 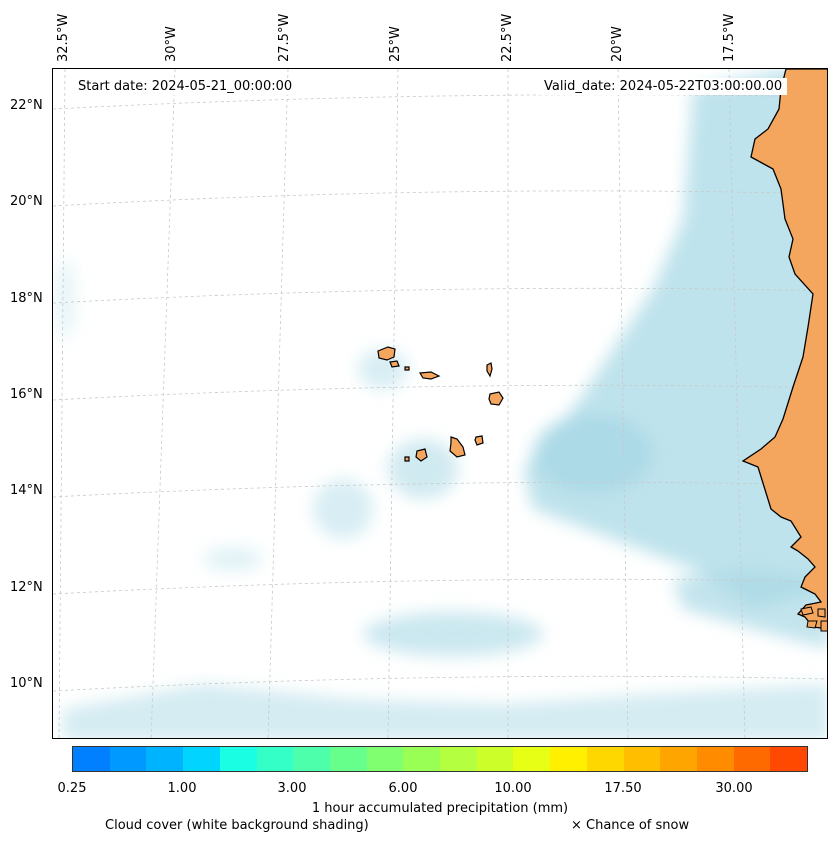 What do you see at coordinates (26, 298) in the screenshot?
I see `lat-label-18n: 18°N` at bounding box center [26, 298].